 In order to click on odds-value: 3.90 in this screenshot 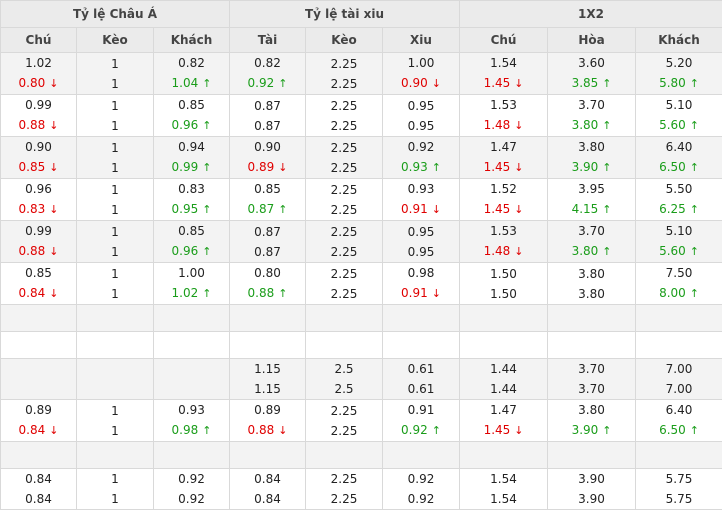, I will do `click(591, 479)`.